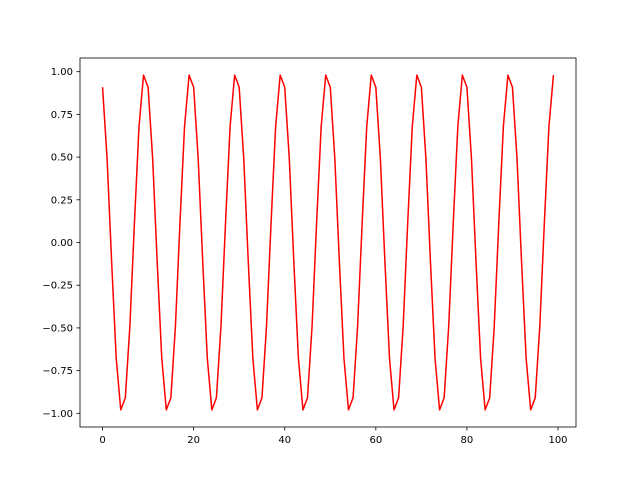  I want to click on x-tick-label: 100, so click(557, 440).